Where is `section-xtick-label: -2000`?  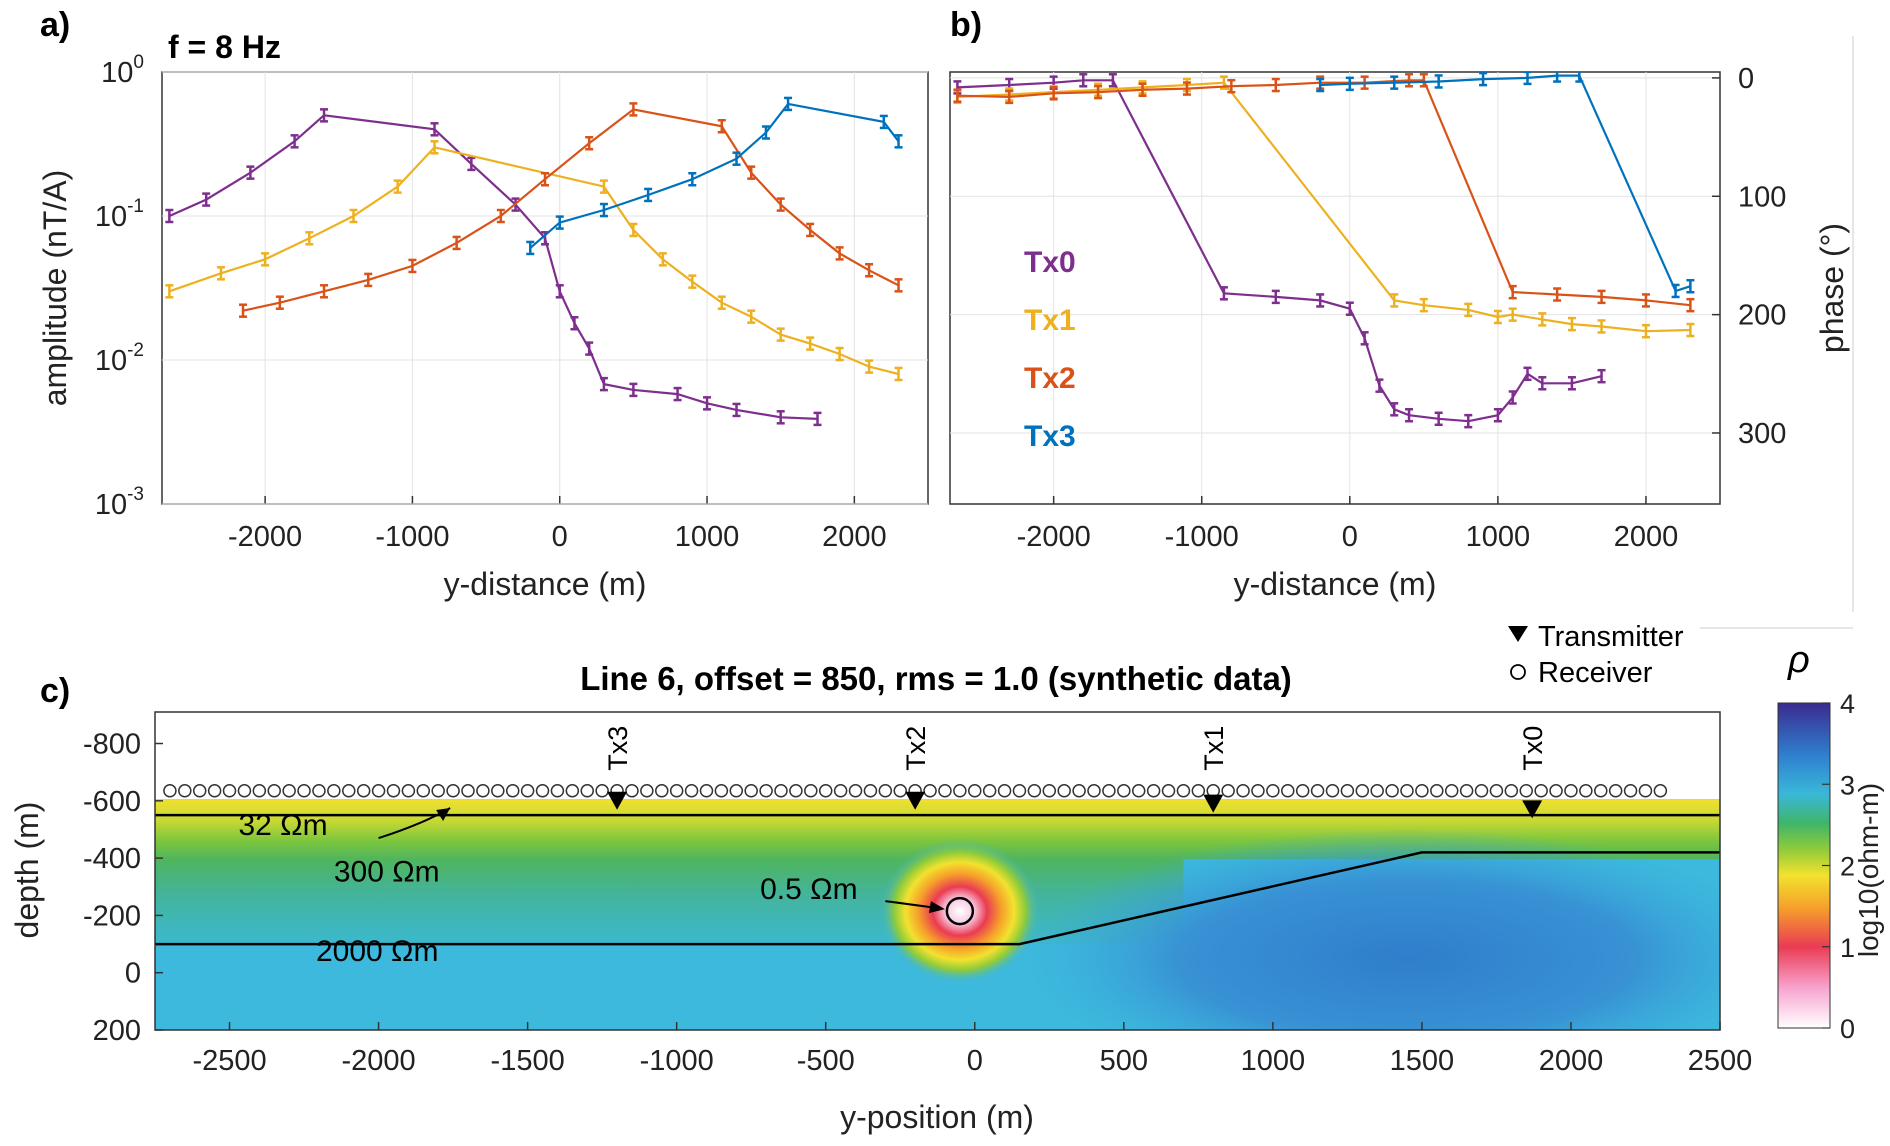
section-xtick-label: -2000 is located at coordinates (378, 1061).